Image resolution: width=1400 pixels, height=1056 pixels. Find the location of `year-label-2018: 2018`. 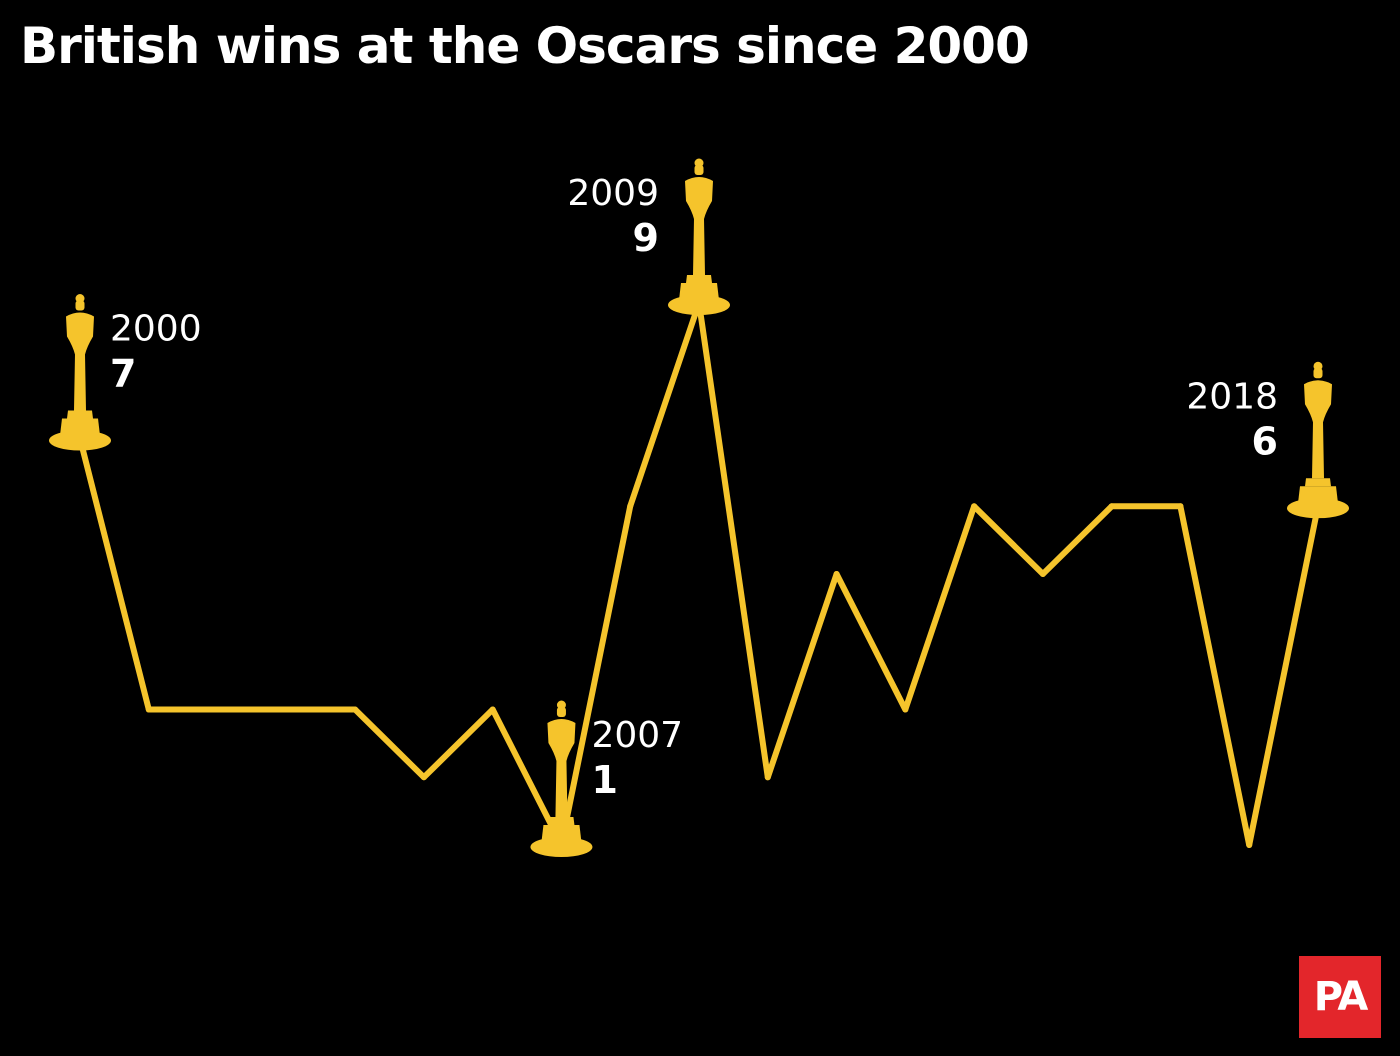

year-label-2018: 2018 is located at coordinates (1232, 396).